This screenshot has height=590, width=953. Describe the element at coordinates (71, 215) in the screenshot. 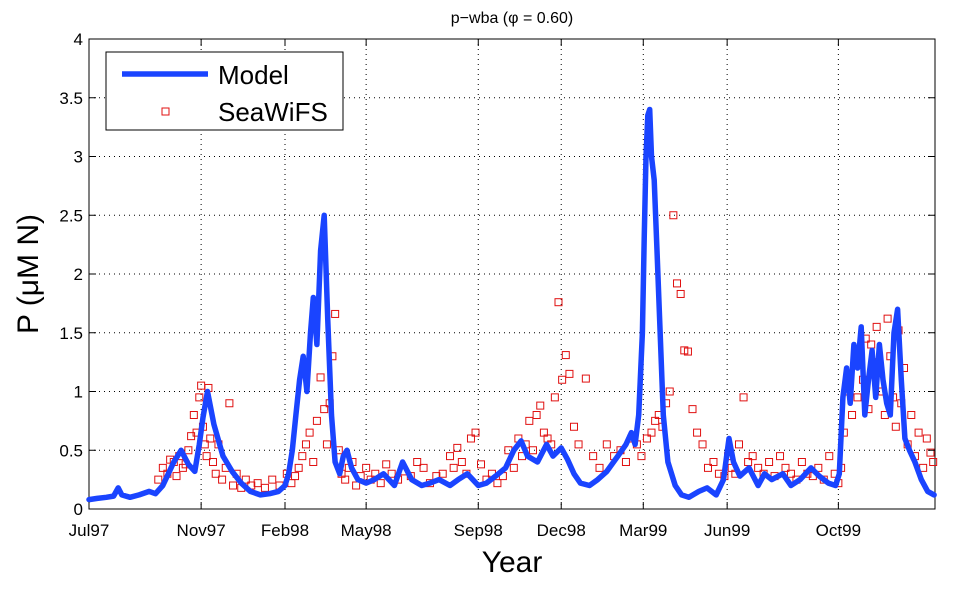

I see `y-tick-label: 2.5` at that location.